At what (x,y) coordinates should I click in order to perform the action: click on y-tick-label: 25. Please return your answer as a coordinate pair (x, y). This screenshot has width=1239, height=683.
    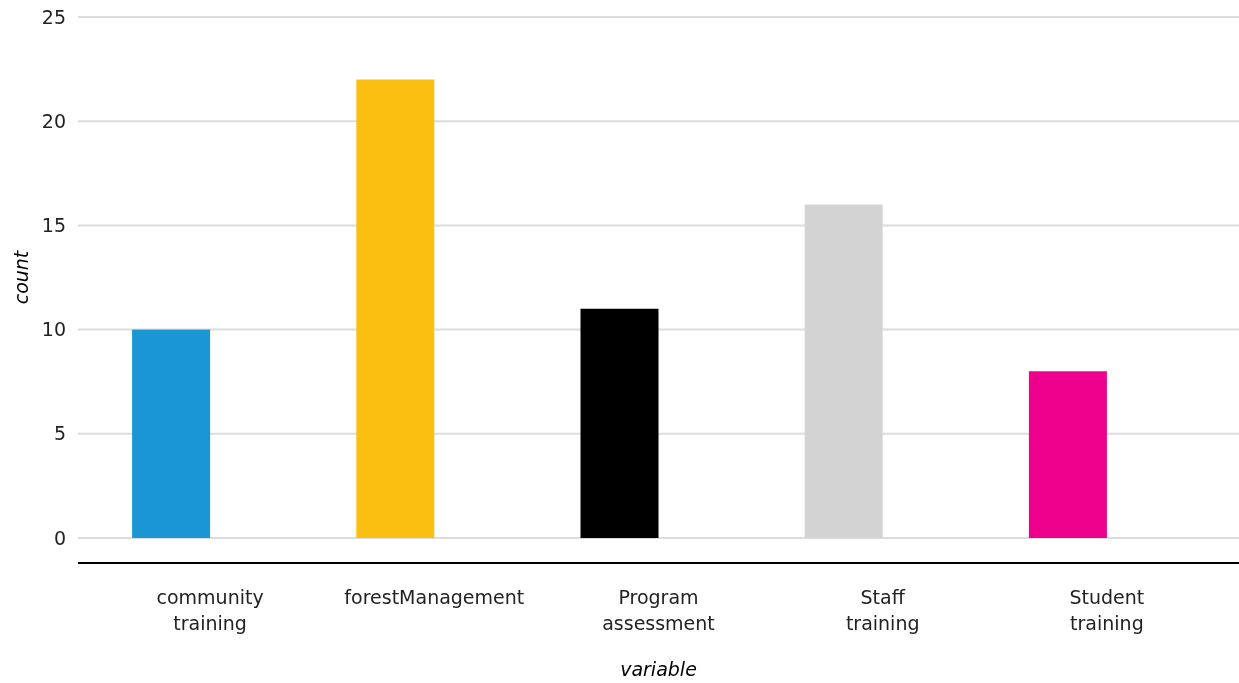
    Looking at the image, I should click on (53, 16).